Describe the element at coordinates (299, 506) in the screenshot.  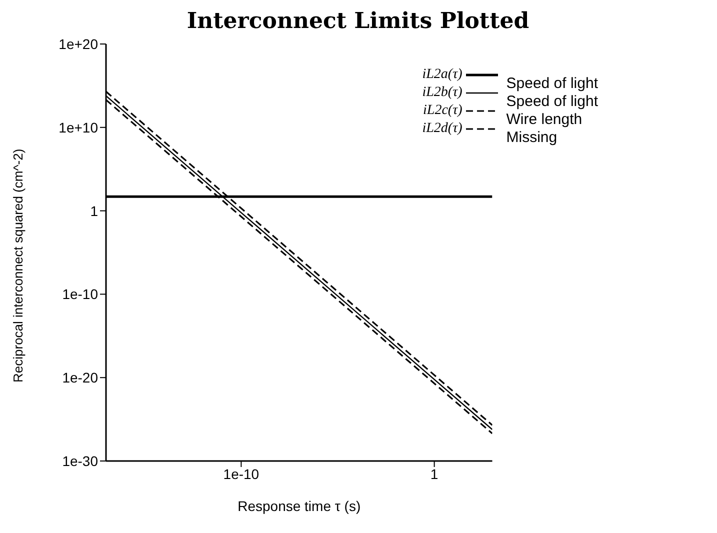
I see `x-axis-title: Response time τ (s)` at that location.